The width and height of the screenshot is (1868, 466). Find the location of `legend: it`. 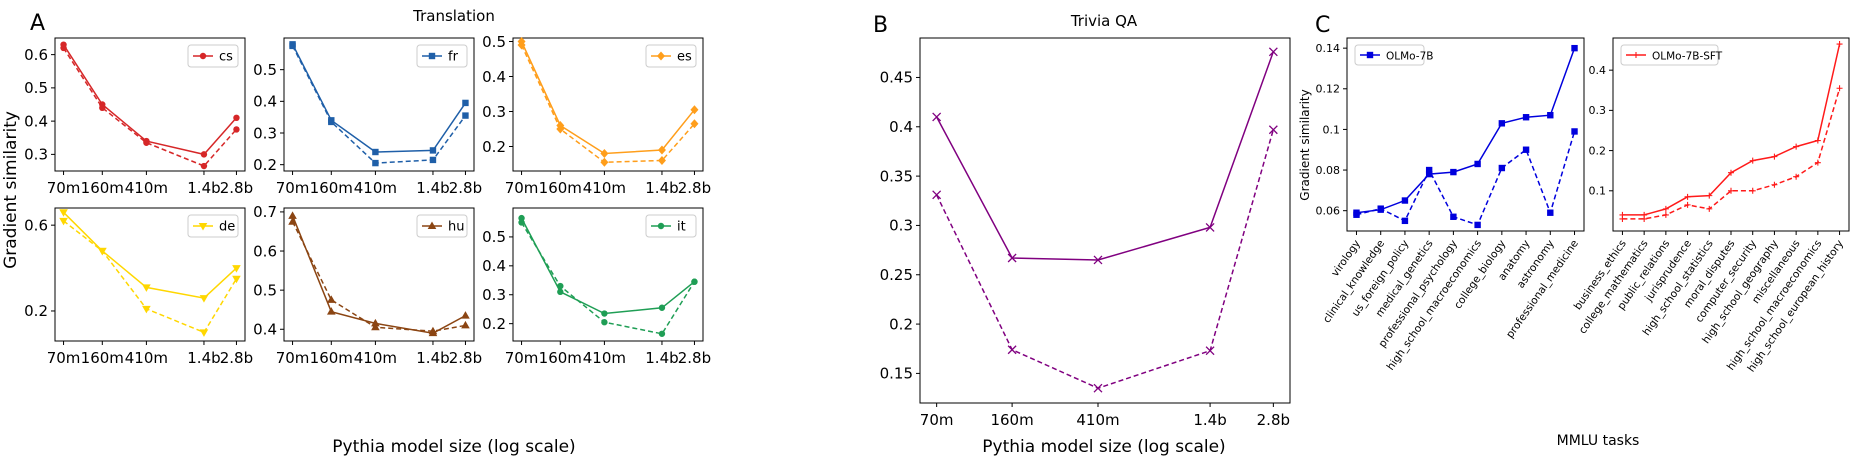

legend: it is located at coordinates (671, 226).